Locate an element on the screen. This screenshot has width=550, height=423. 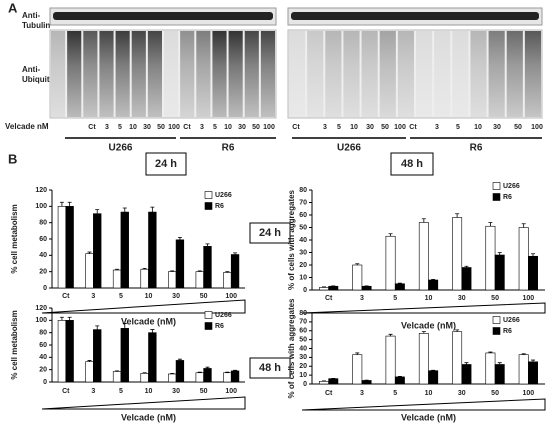
x-tick-label: 3 is located at coordinates (362, 298).